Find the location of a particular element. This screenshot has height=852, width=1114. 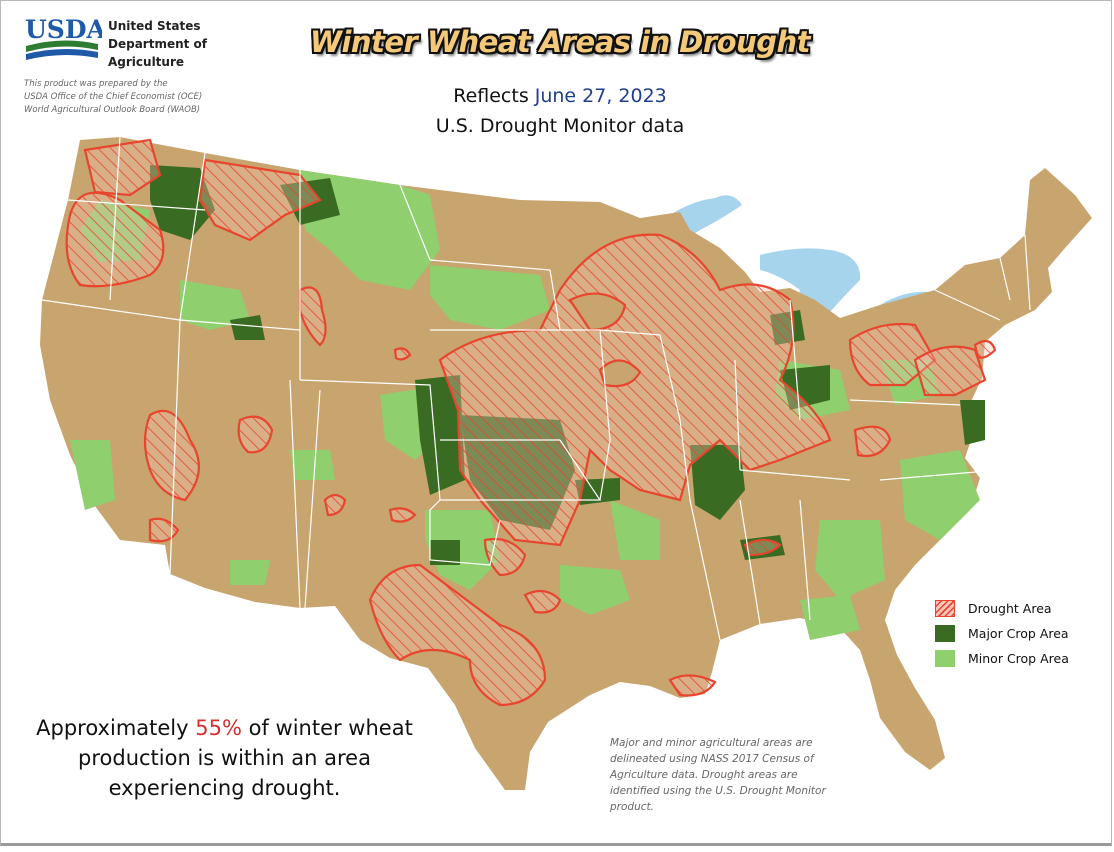

drought-area-west-texas is located at coordinates (457, 635).